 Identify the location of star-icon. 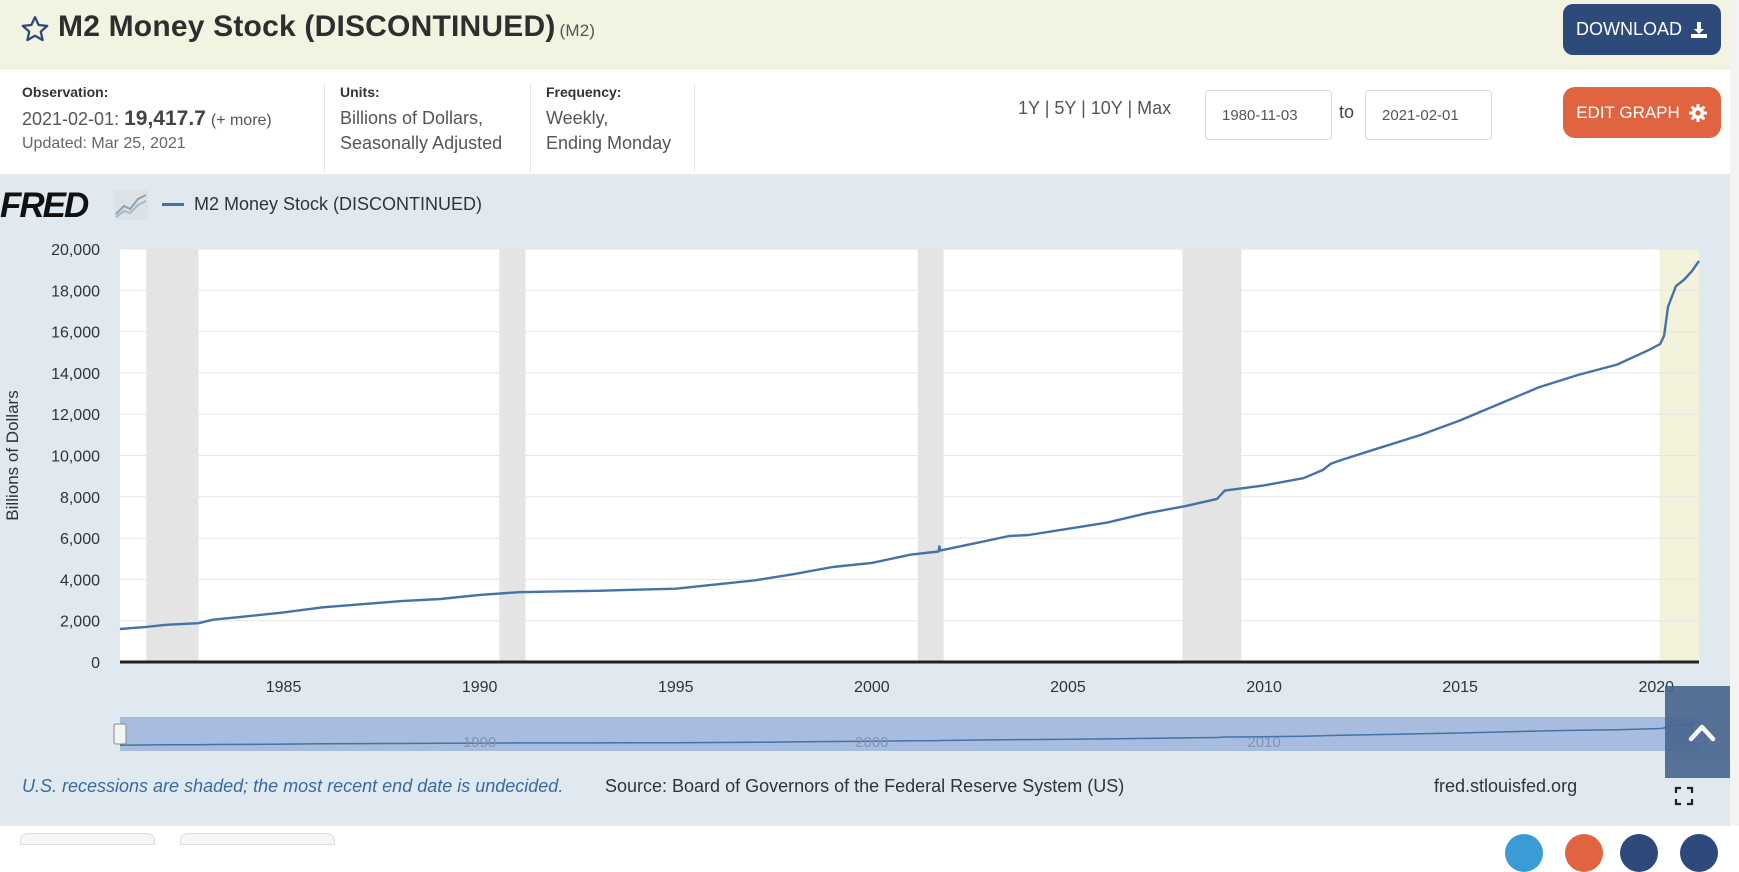
(35, 29).